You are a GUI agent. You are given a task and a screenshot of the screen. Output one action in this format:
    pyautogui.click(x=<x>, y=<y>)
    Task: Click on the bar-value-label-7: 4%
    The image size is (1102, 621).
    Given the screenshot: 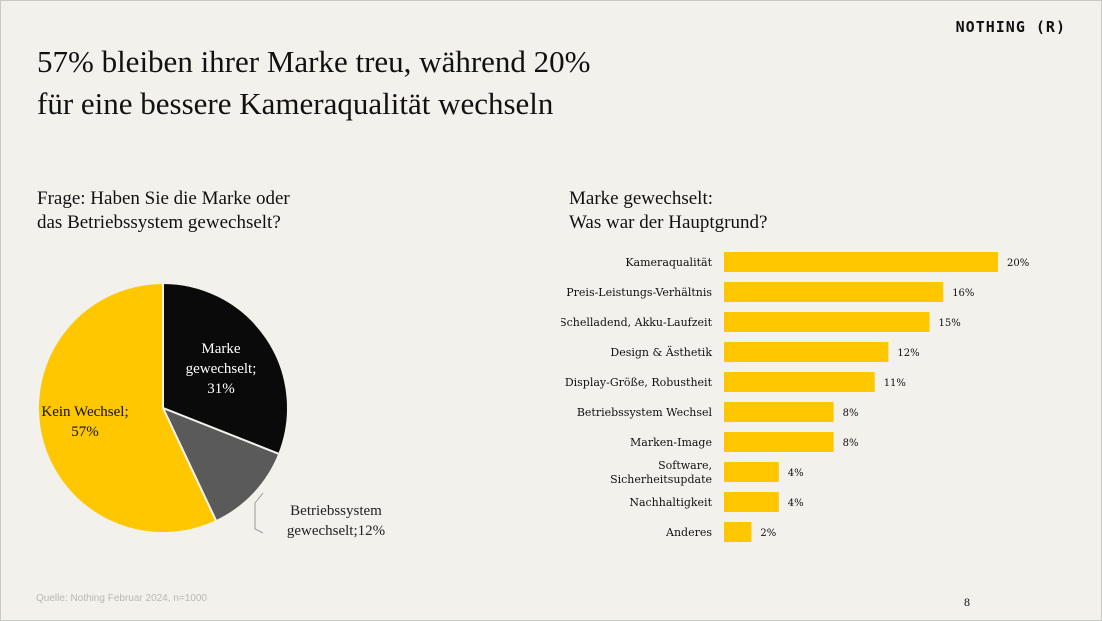 What is the action you would take?
    pyautogui.click(x=796, y=473)
    